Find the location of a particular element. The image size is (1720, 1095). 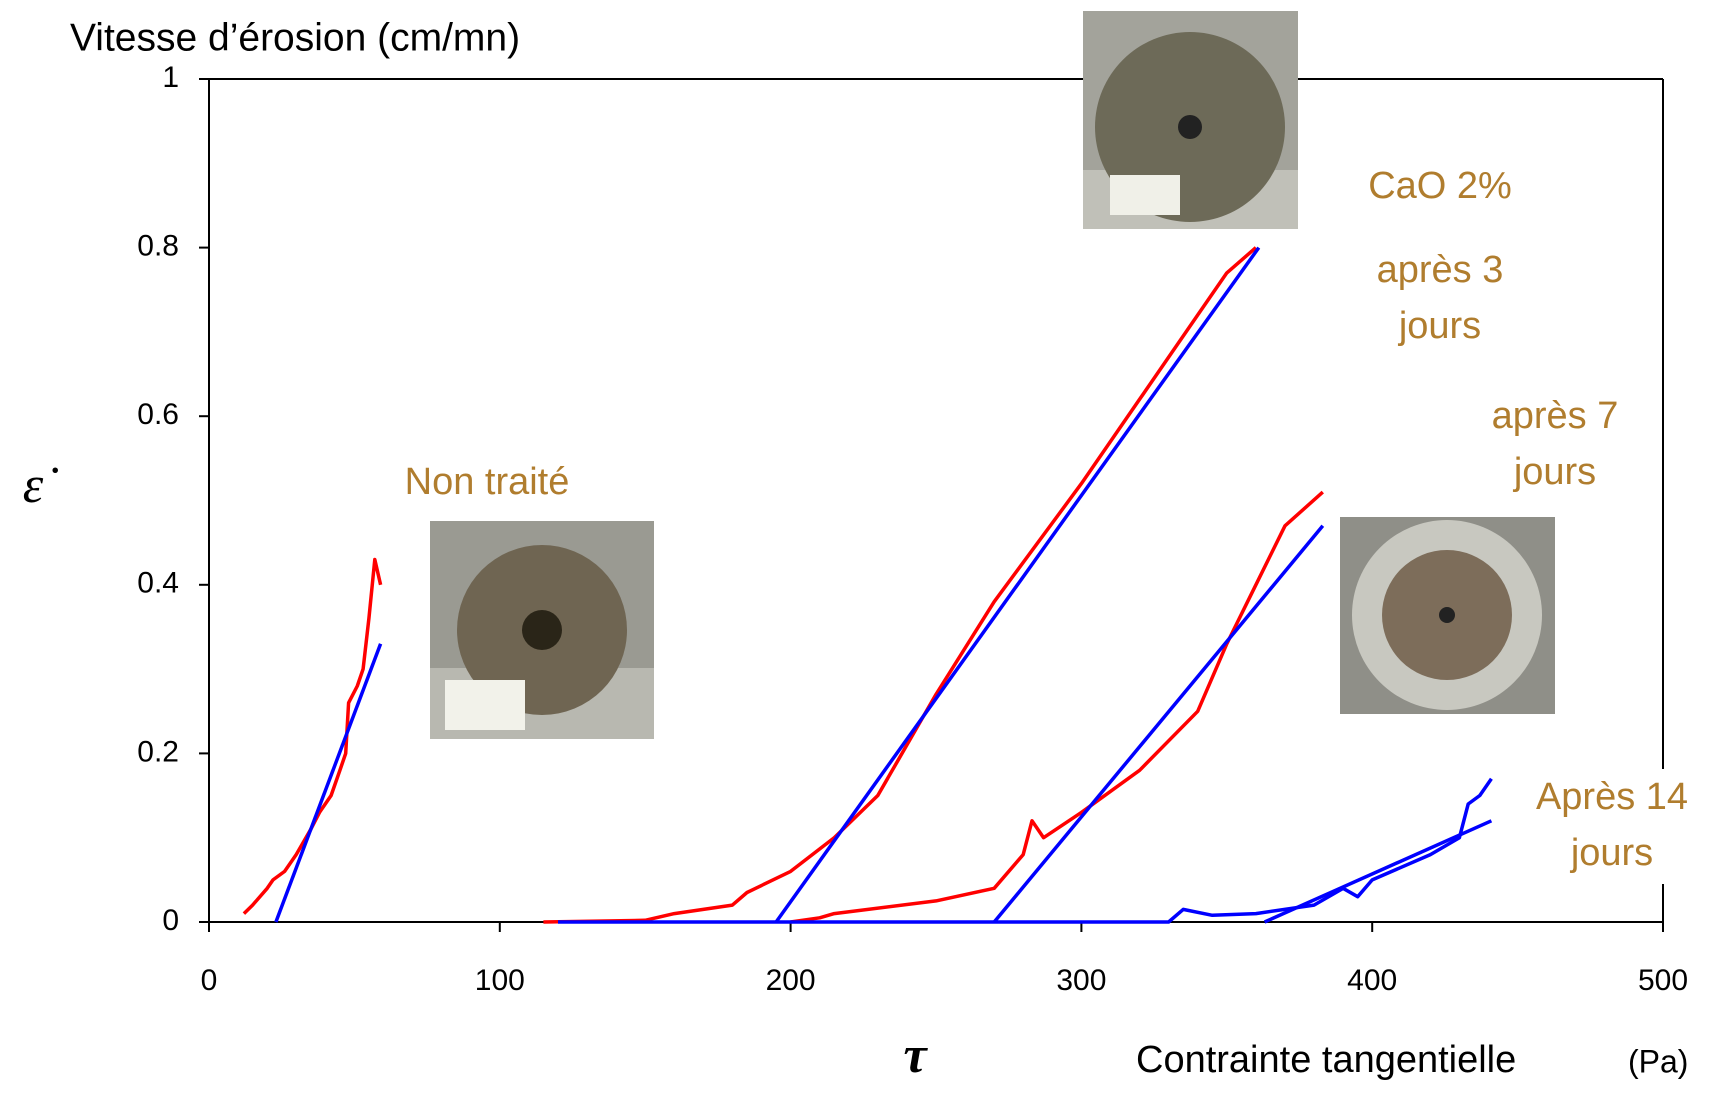

y-tick-label: 0.8 is located at coordinates (158, 246).